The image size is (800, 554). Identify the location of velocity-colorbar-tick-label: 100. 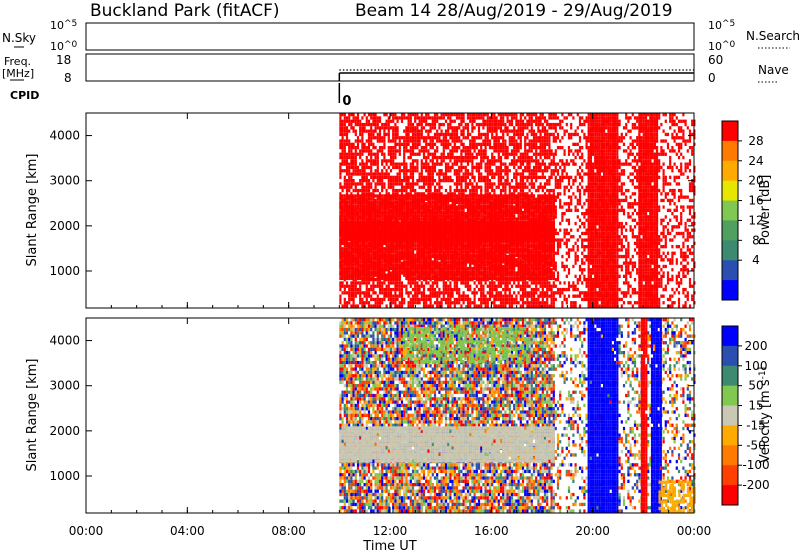
(756, 366).